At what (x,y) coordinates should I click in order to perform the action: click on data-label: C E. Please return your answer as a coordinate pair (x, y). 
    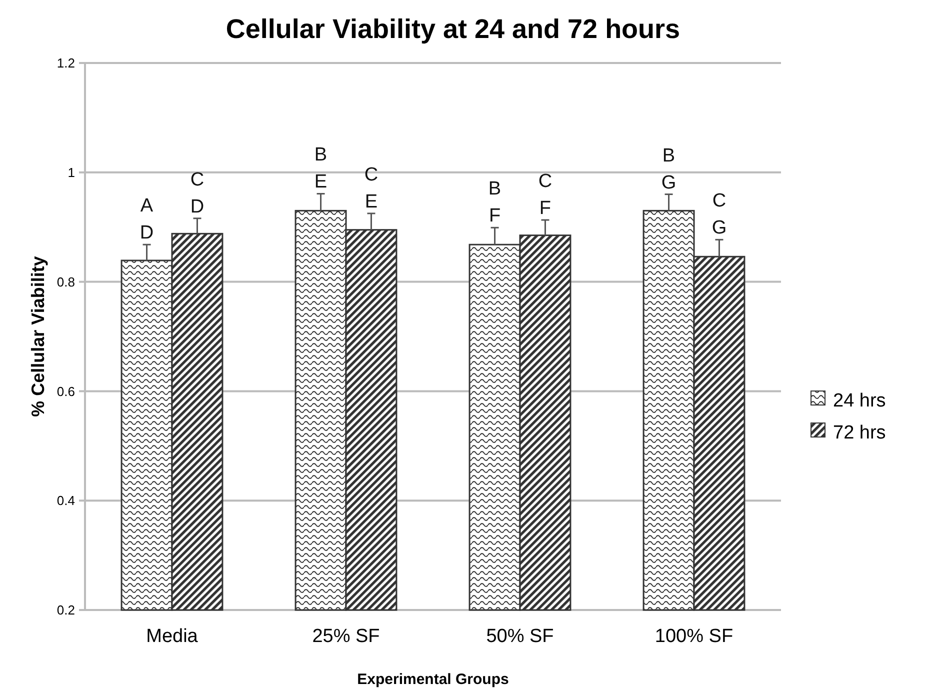
    Looking at the image, I should click on (371, 188).